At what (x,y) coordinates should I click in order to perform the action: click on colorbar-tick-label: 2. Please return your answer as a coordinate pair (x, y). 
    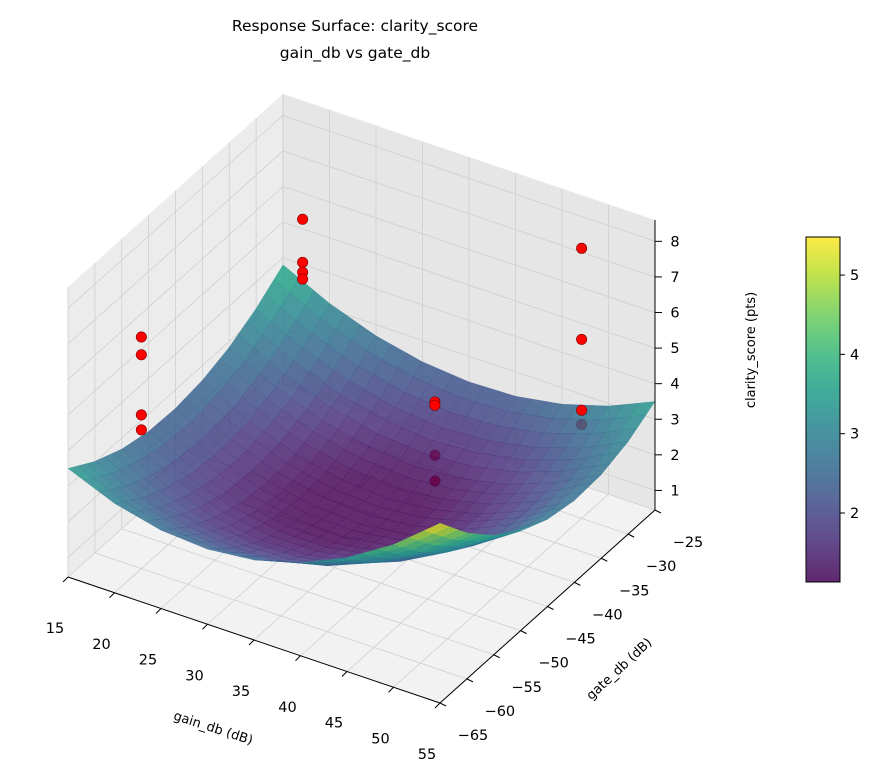
    Looking at the image, I should click on (854, 514).